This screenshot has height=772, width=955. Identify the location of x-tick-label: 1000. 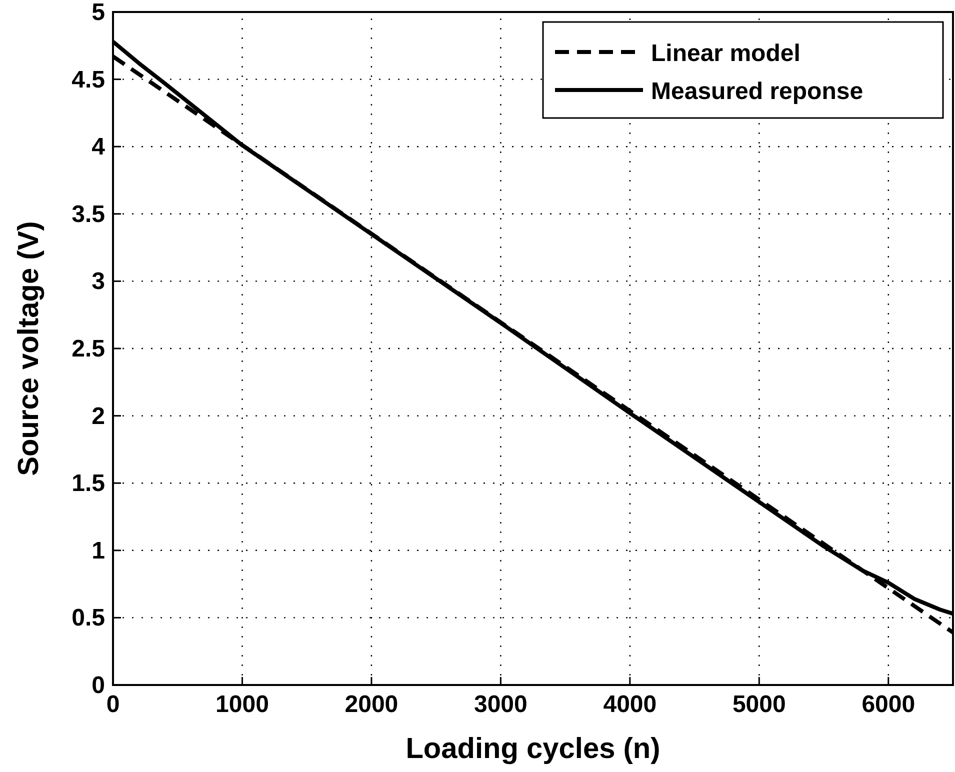
(242, 704).